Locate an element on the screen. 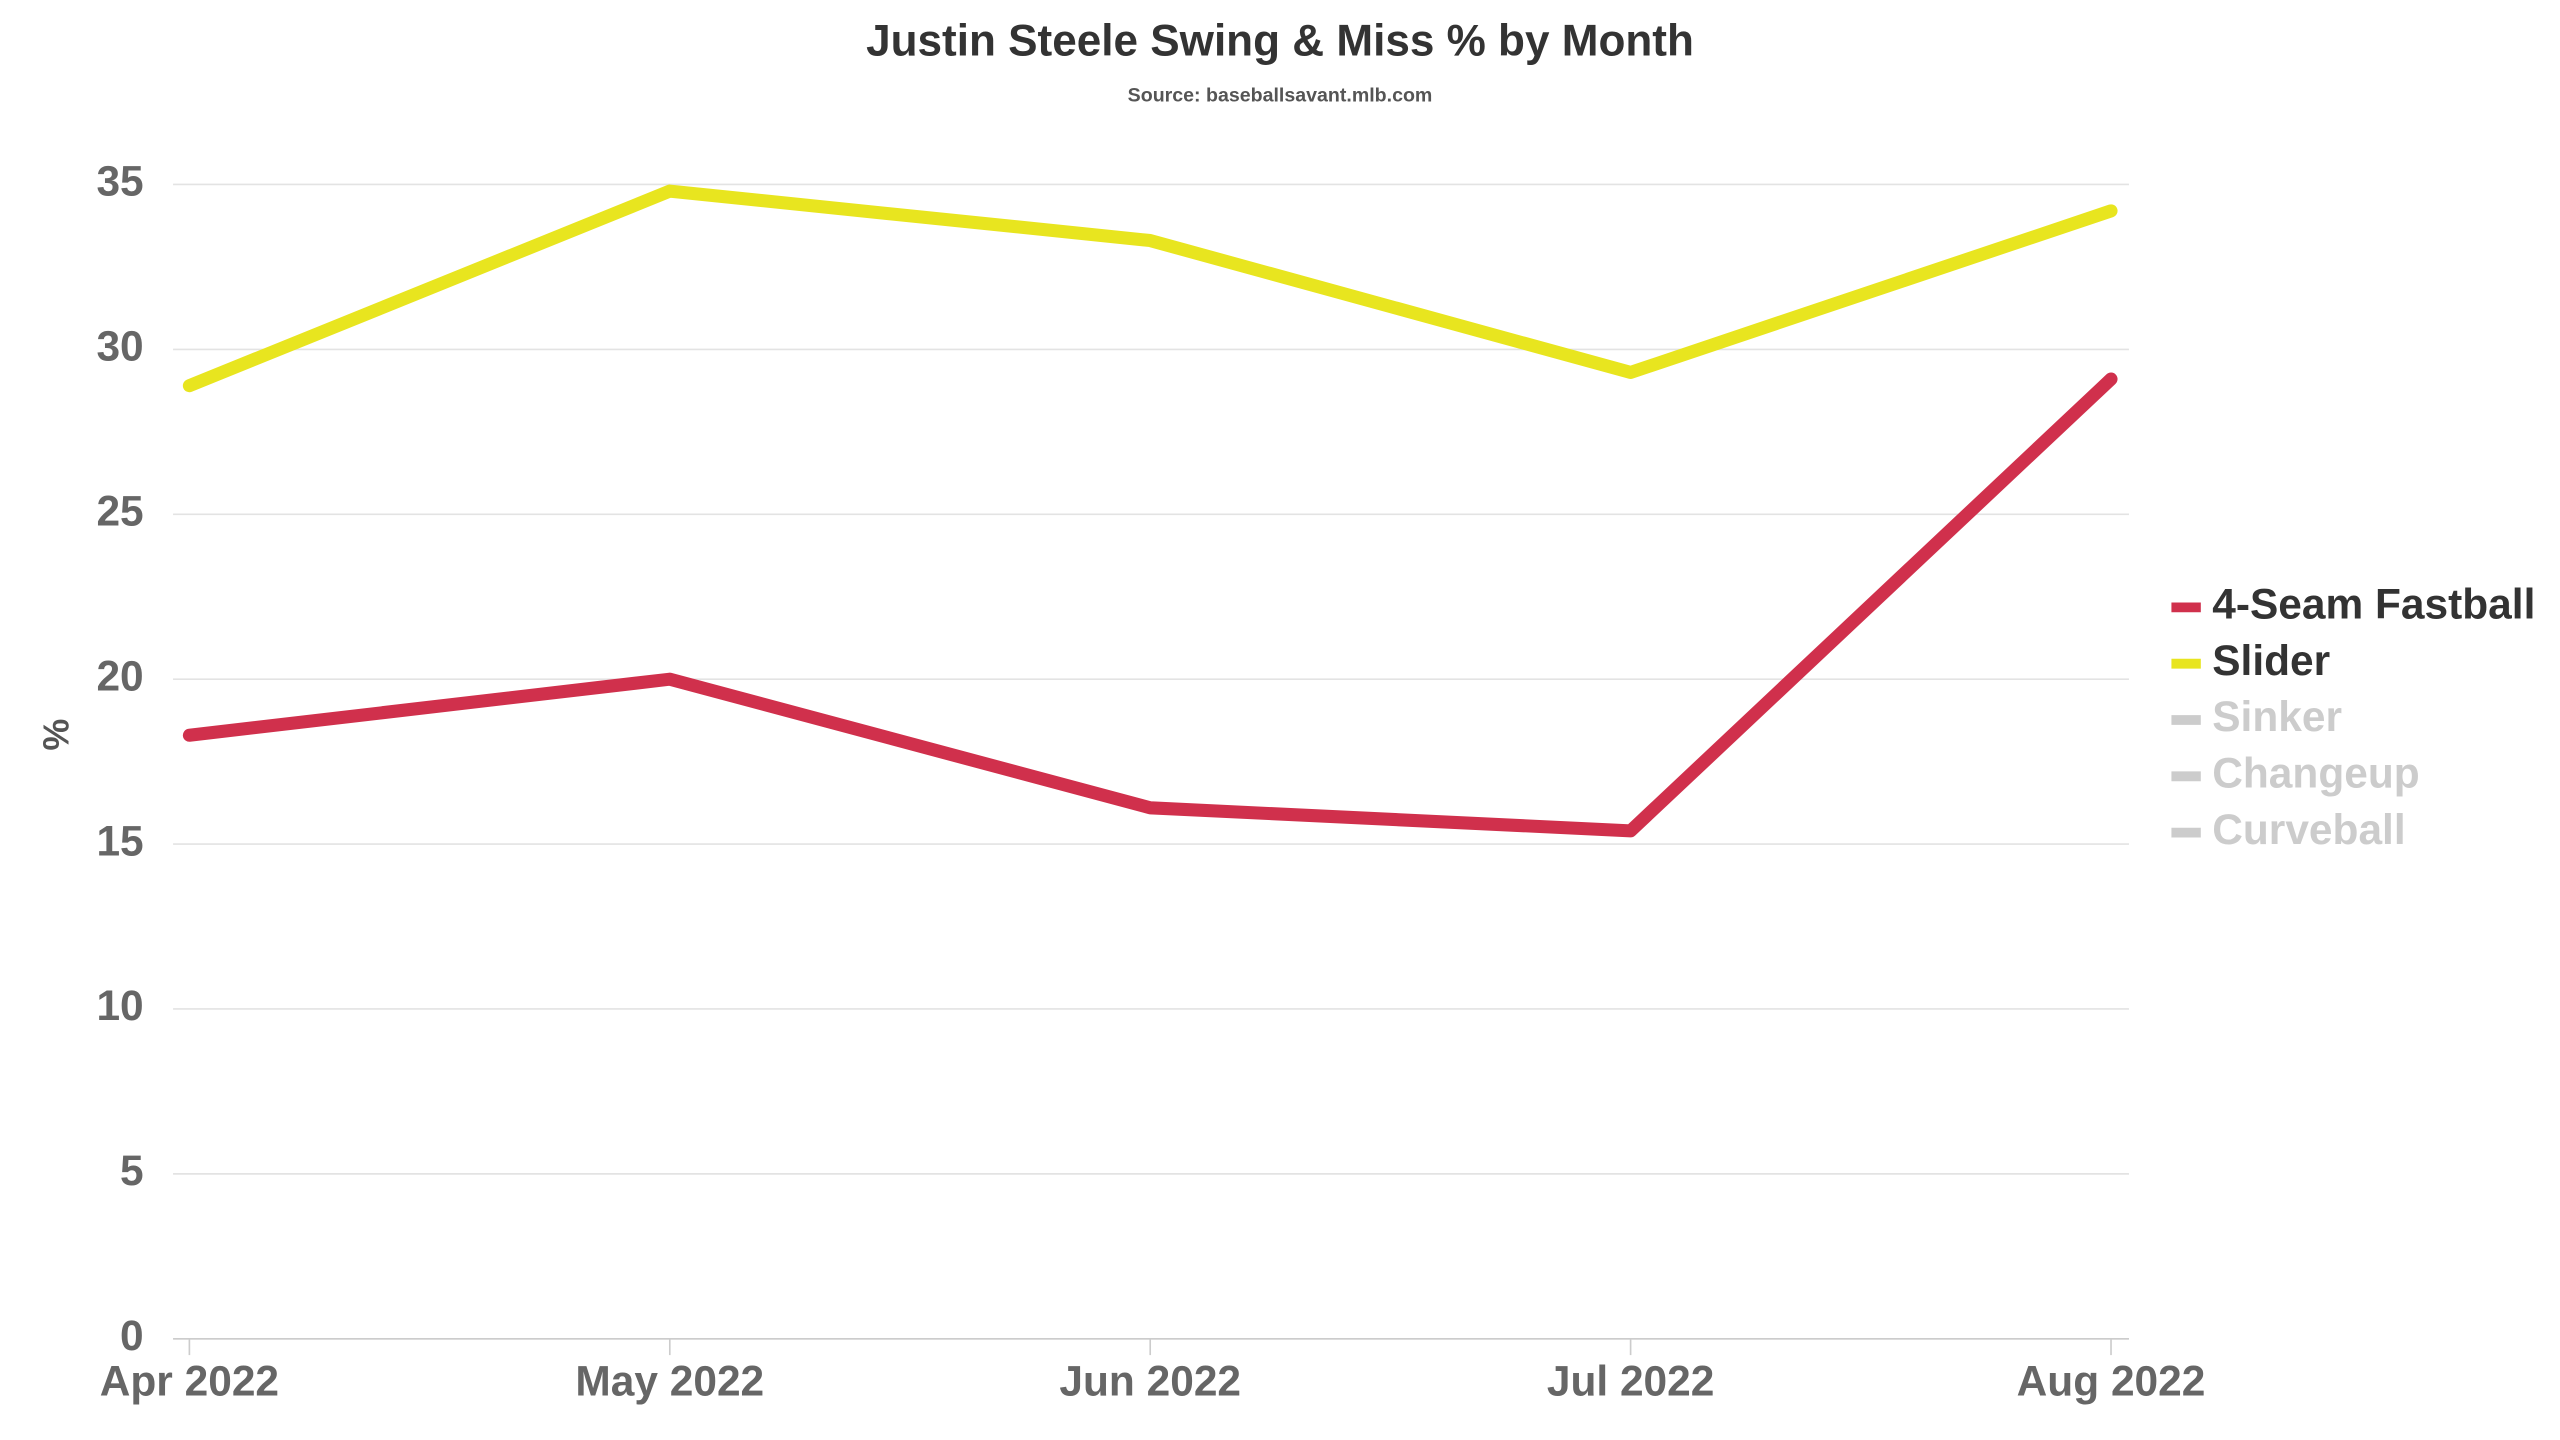  legend-label: Changeup is located at coordinates (2315, 773).